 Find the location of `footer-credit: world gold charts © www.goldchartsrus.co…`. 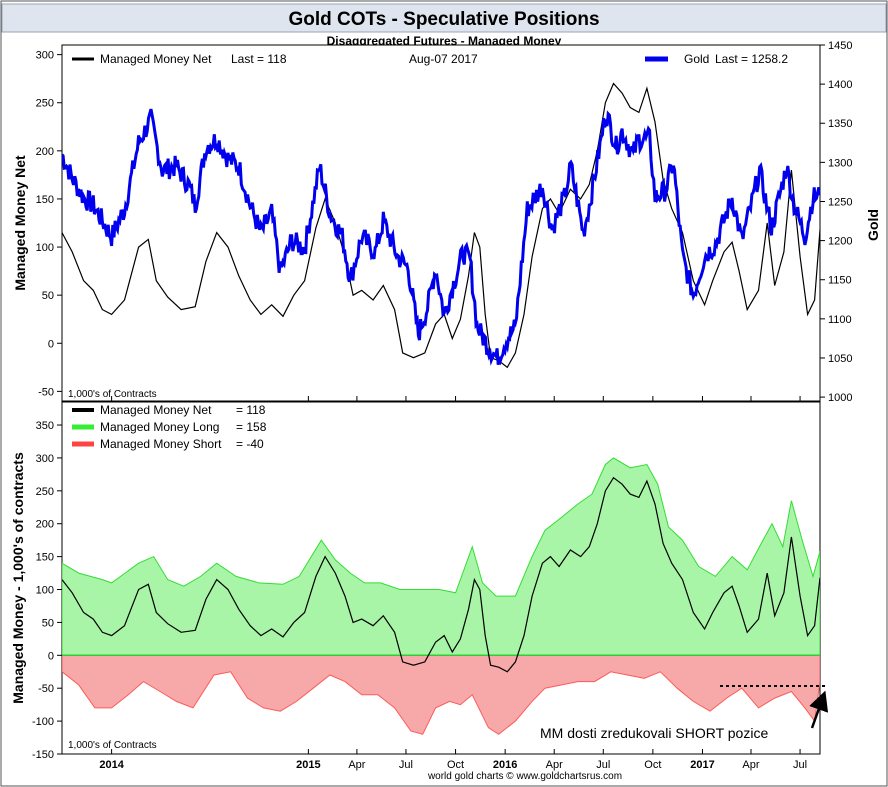

footer-credit: world gold charts © www.goldchartsrus.co… is located at coordinates (524, 776).